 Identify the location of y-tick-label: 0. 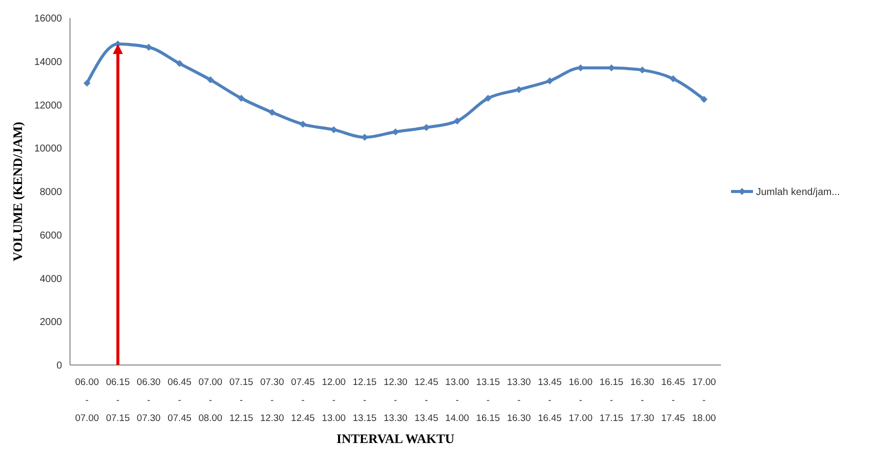
(59, 366).